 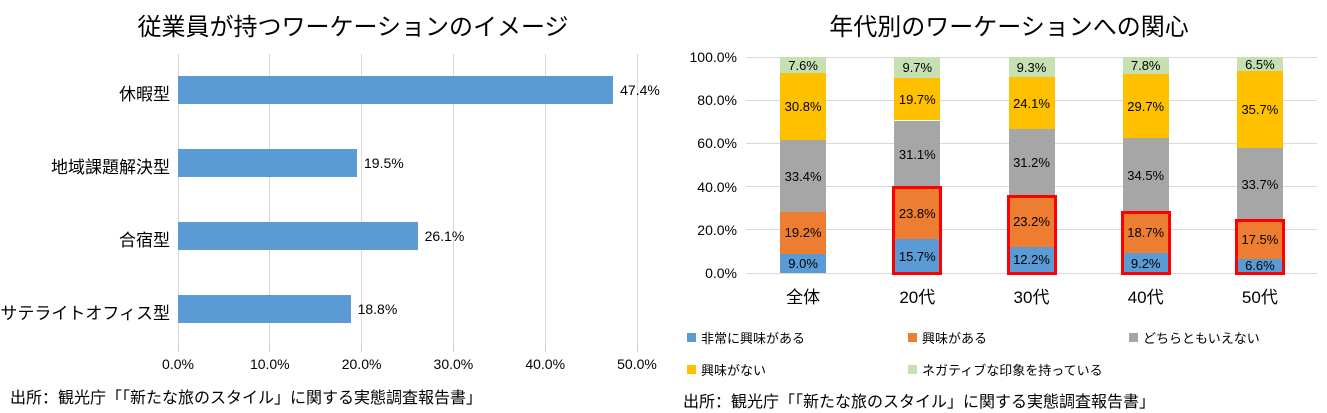 What do you see at coordinates (377, 308) in the screenshot?
I see `bar-value-label: 18.8%` at bounding box center [377, 308].